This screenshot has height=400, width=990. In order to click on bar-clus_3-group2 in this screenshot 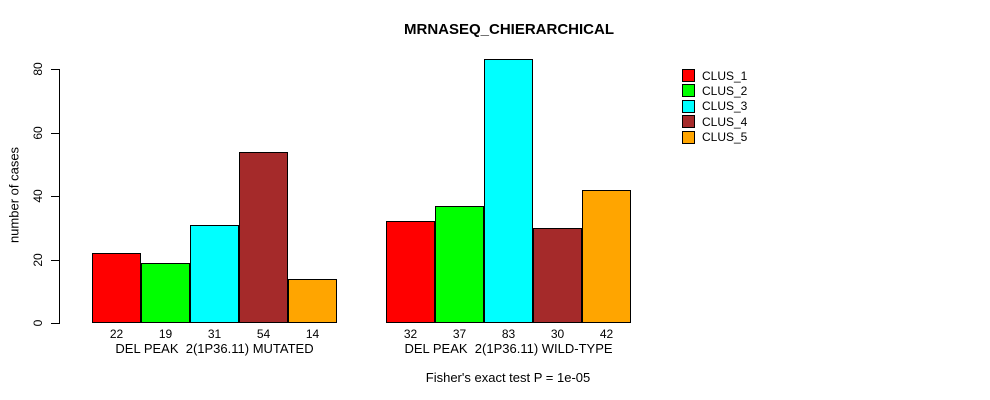, I will do `click(508, 191)`.